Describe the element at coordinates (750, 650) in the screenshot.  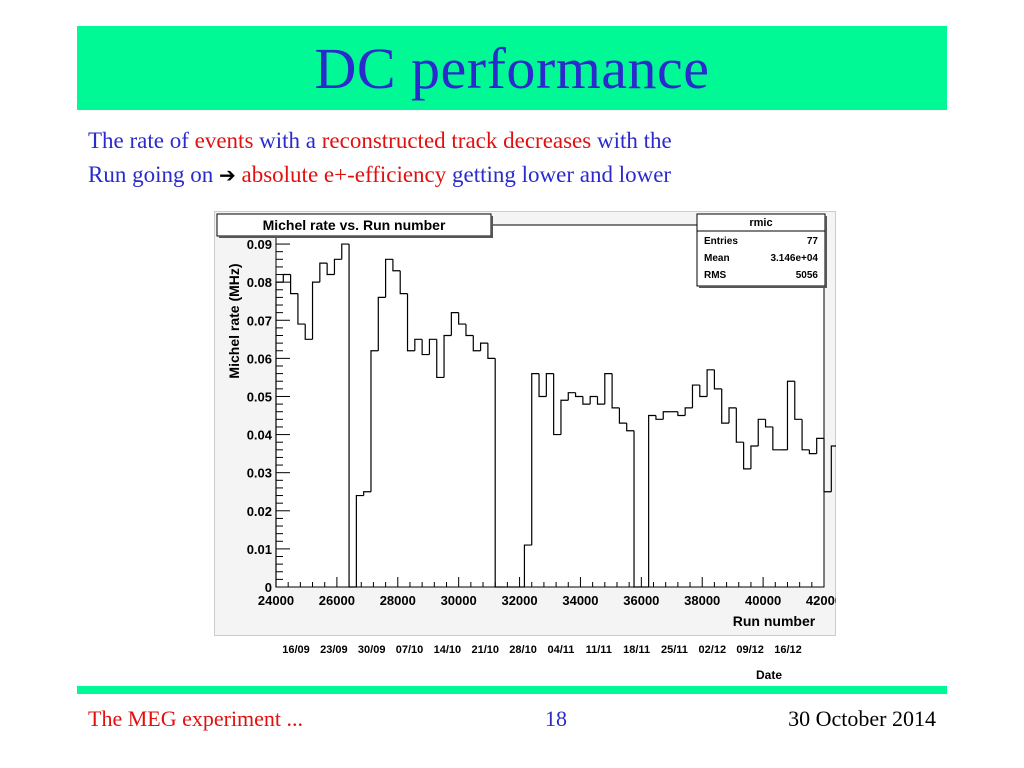
I see `date-label: 09/12` at that location.